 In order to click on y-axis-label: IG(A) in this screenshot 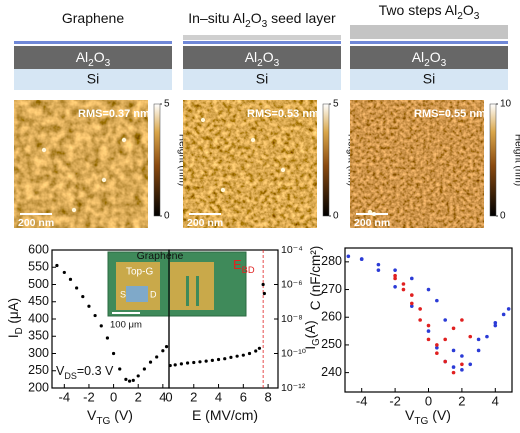, I will do `click(313, 334)`.